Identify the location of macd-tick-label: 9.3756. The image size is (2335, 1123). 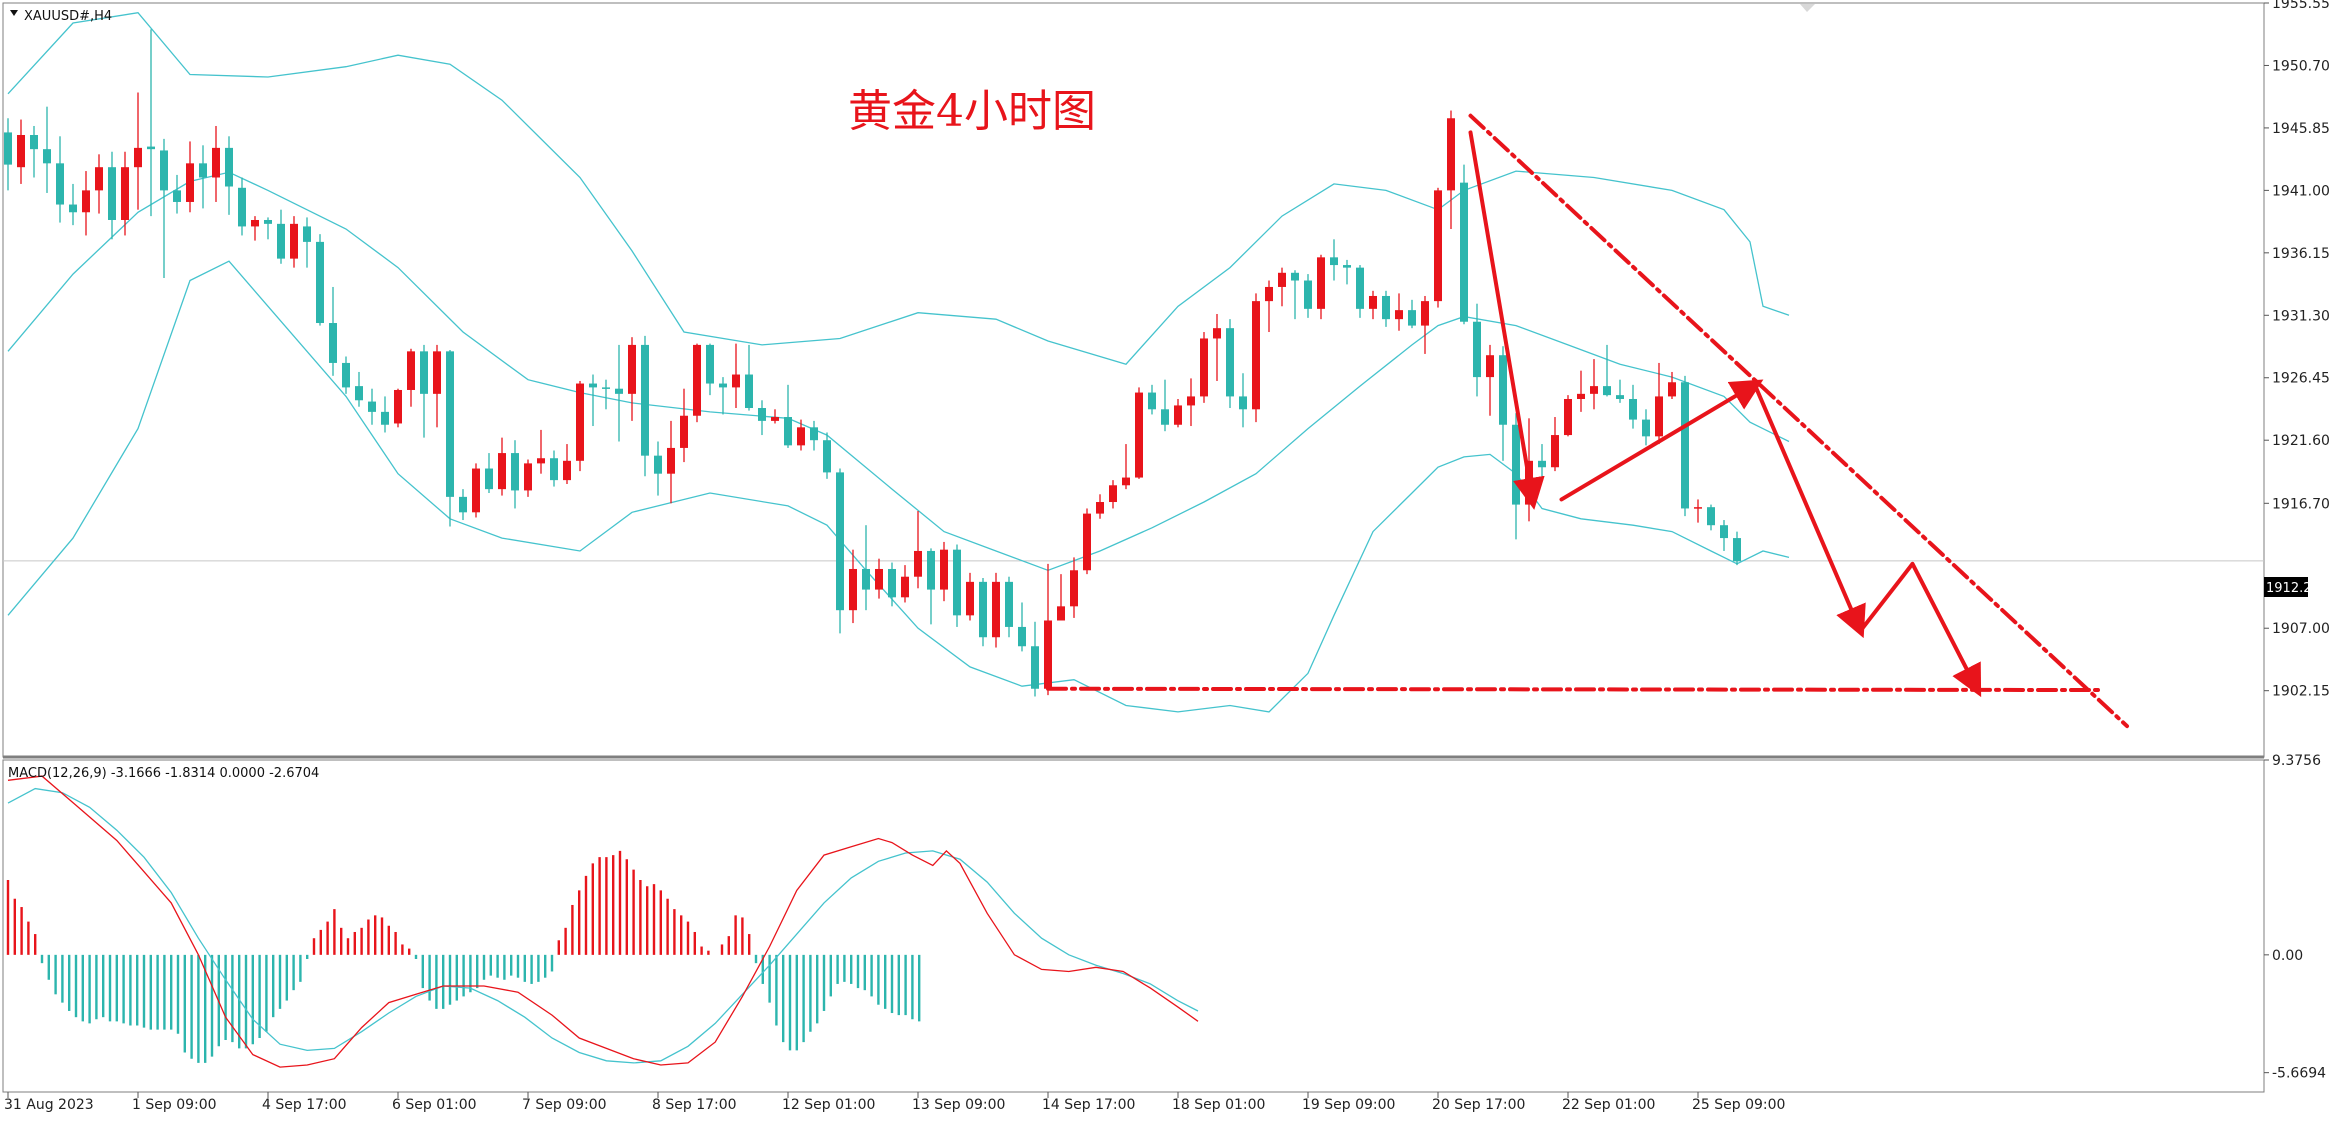
(2296, 761).